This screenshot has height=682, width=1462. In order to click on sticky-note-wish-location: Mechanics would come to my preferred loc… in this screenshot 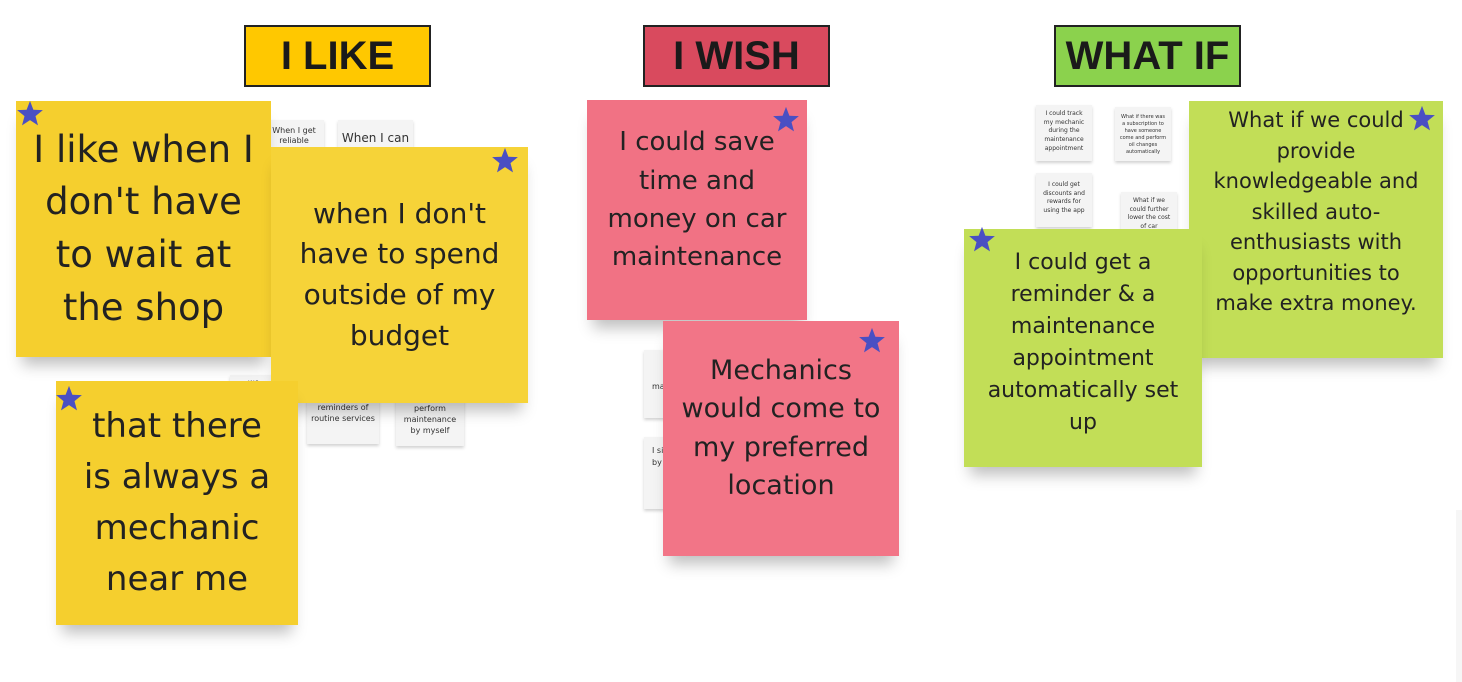, I will do `click(781, 438)`.